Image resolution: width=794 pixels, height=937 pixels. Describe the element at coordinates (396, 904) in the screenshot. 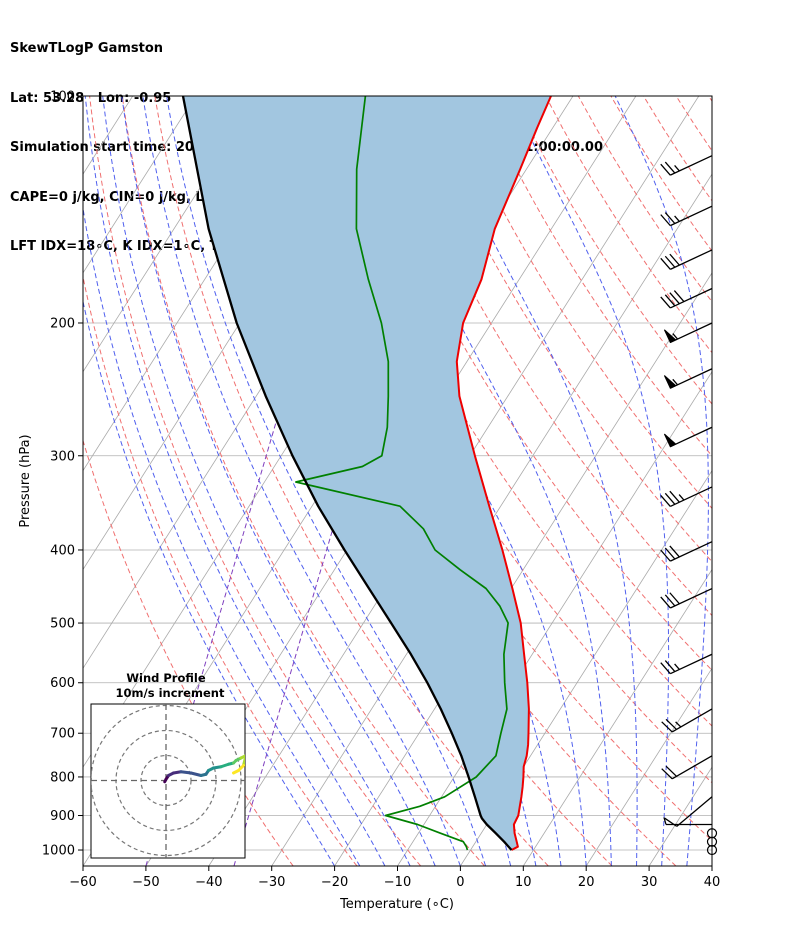

I see `x-axis-label: Temperature (∘C)` at that location.